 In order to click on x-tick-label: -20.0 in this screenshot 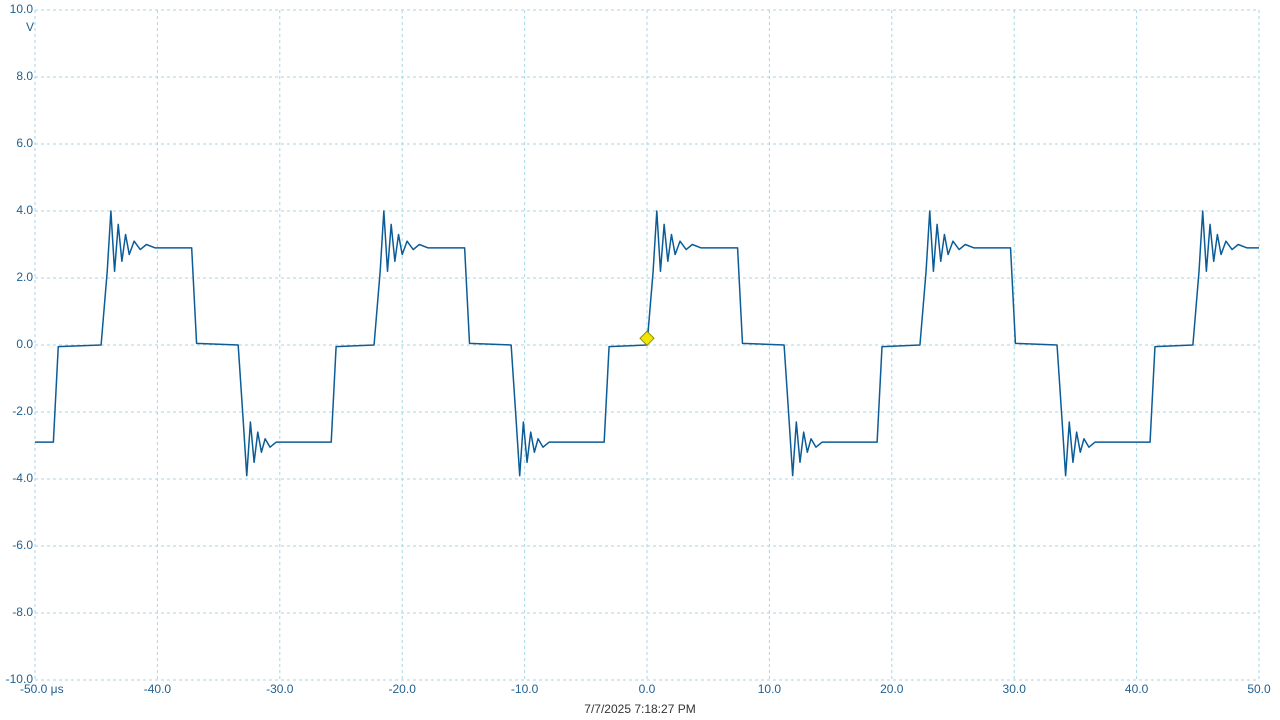, I will do `click(403, 689)`.